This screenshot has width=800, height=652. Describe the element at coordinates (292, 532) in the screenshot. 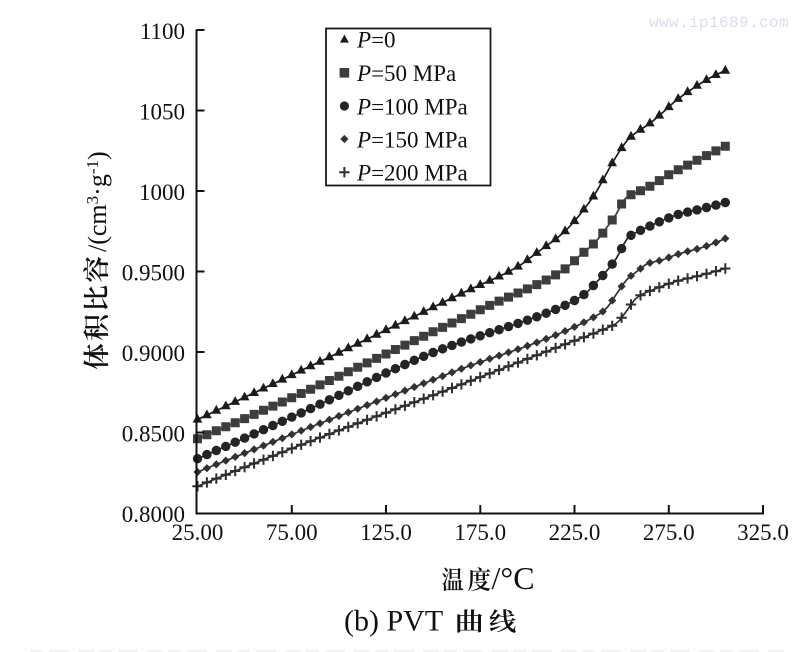

I see `svg-text: 75.00` at that location.